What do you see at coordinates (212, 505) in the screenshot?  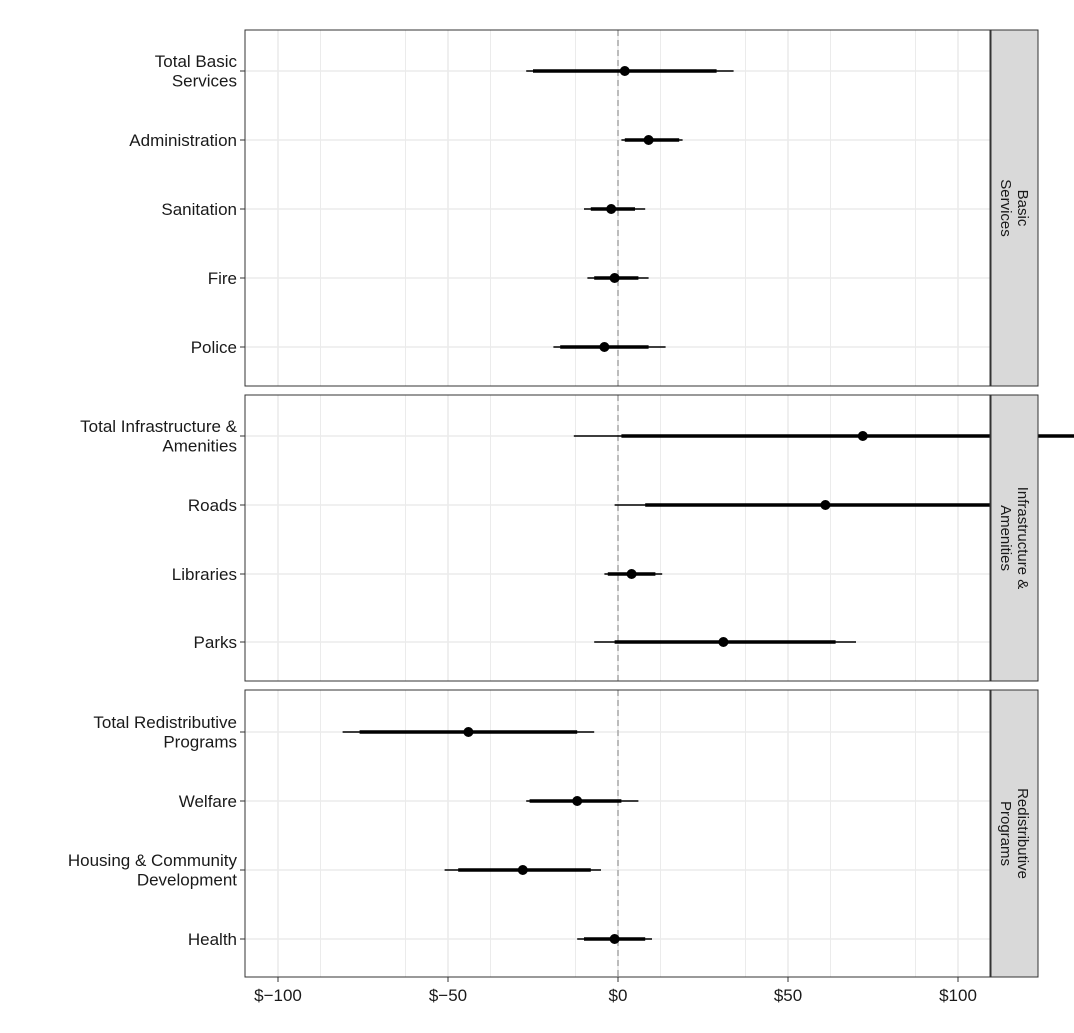 I see `y-tick-label: Roads` at bounding box center [212, 505].